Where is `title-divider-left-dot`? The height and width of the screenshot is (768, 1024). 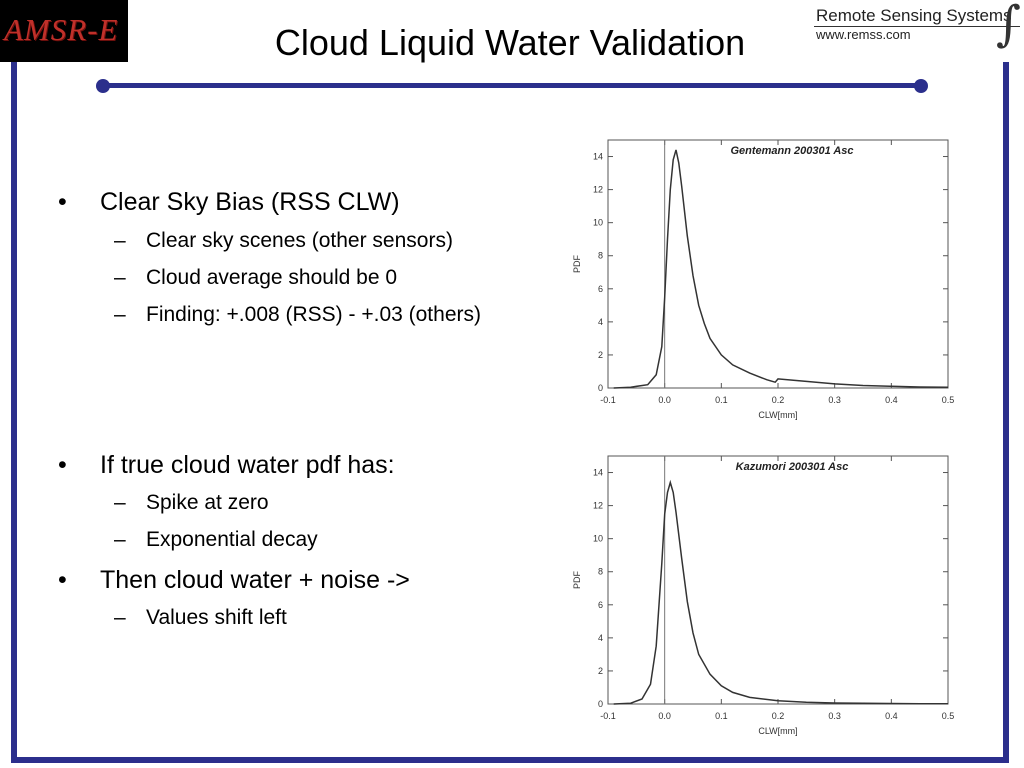 title-divider-left-dot is located at coordinates (103, 86).